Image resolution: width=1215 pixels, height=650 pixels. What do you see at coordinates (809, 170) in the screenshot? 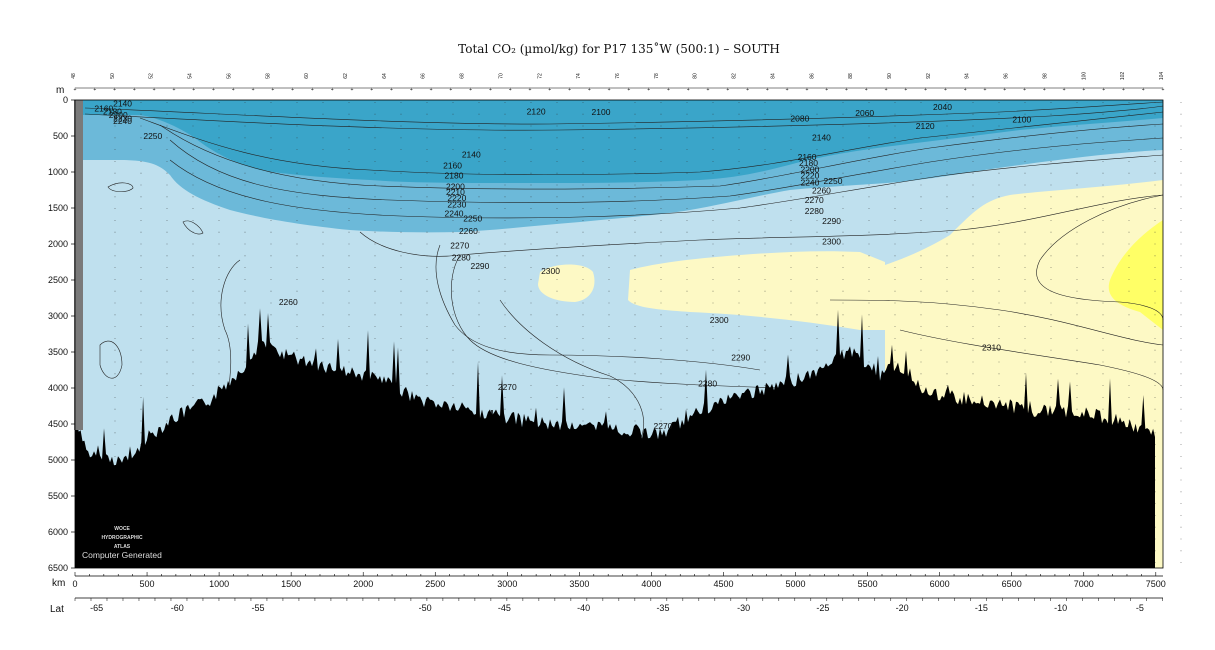
I see `contour-label: 2200` at bounding box center [809, 170].